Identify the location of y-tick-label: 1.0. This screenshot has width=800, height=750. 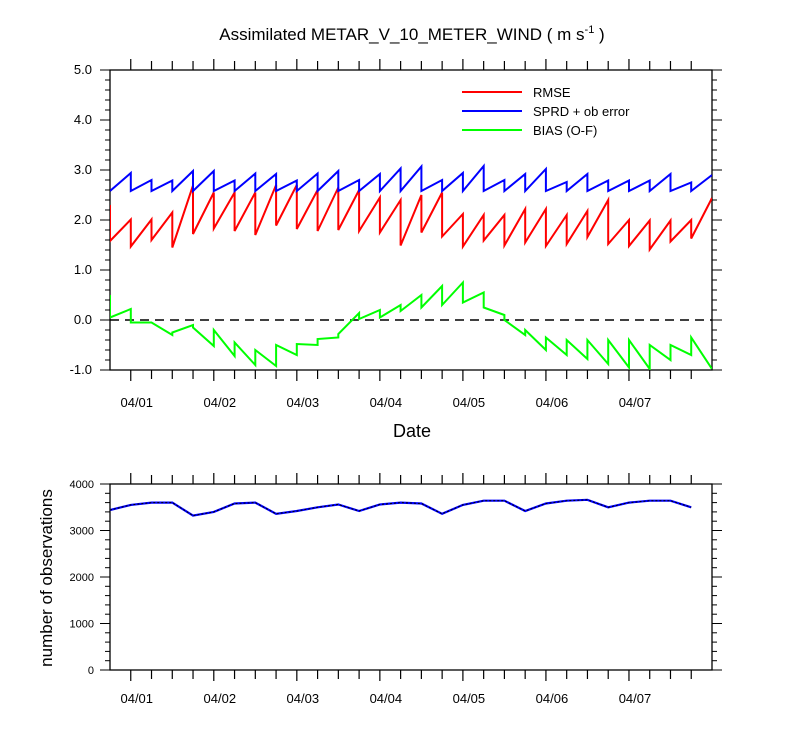
(83, 269).